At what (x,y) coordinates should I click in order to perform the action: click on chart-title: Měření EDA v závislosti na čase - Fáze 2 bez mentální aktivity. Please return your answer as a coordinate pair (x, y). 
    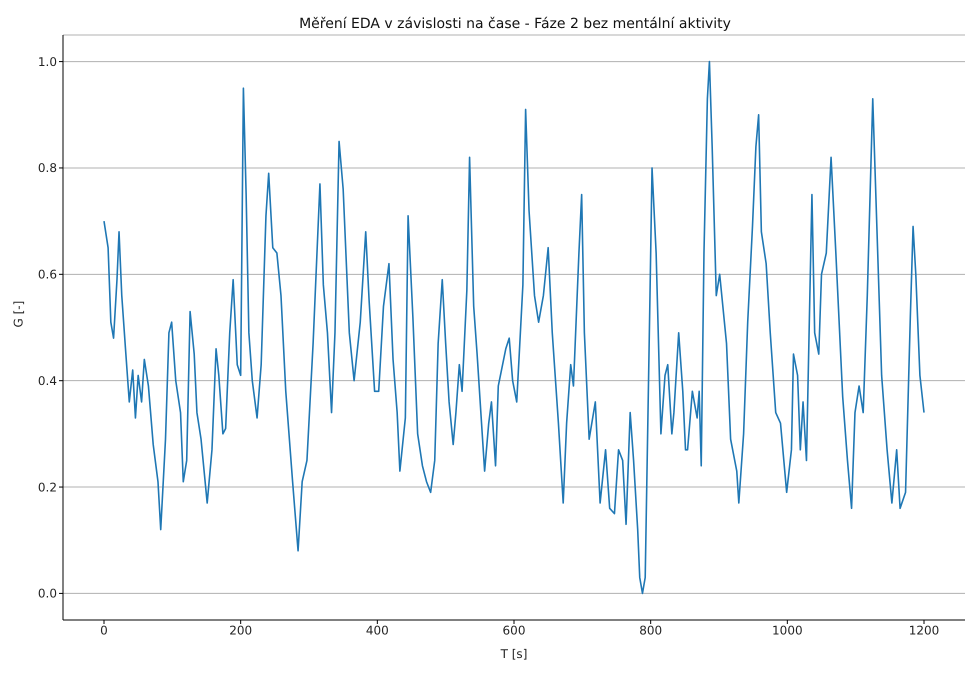
    Looking at the image, I should click on (515, 24).